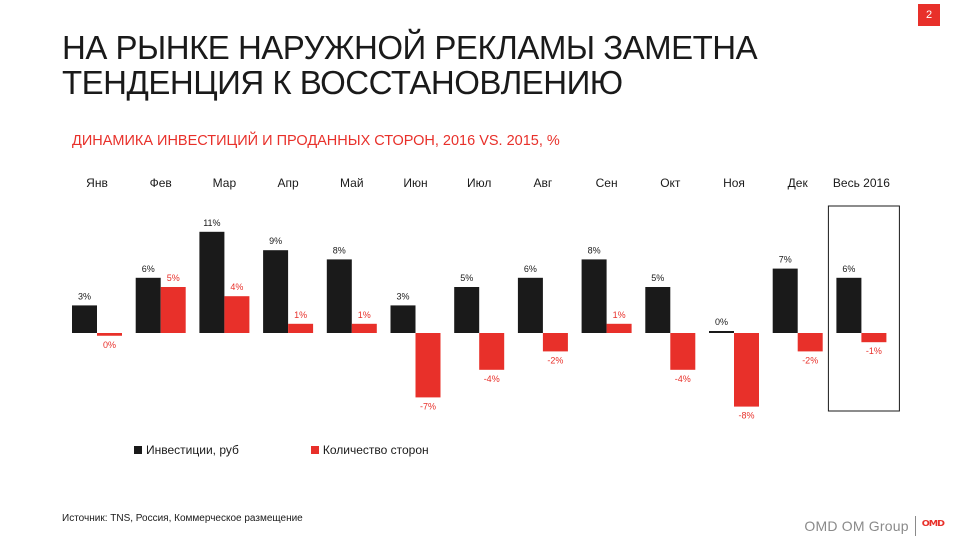  I want to click on legend-label-sides: Количество сторон, so click(375, 450).